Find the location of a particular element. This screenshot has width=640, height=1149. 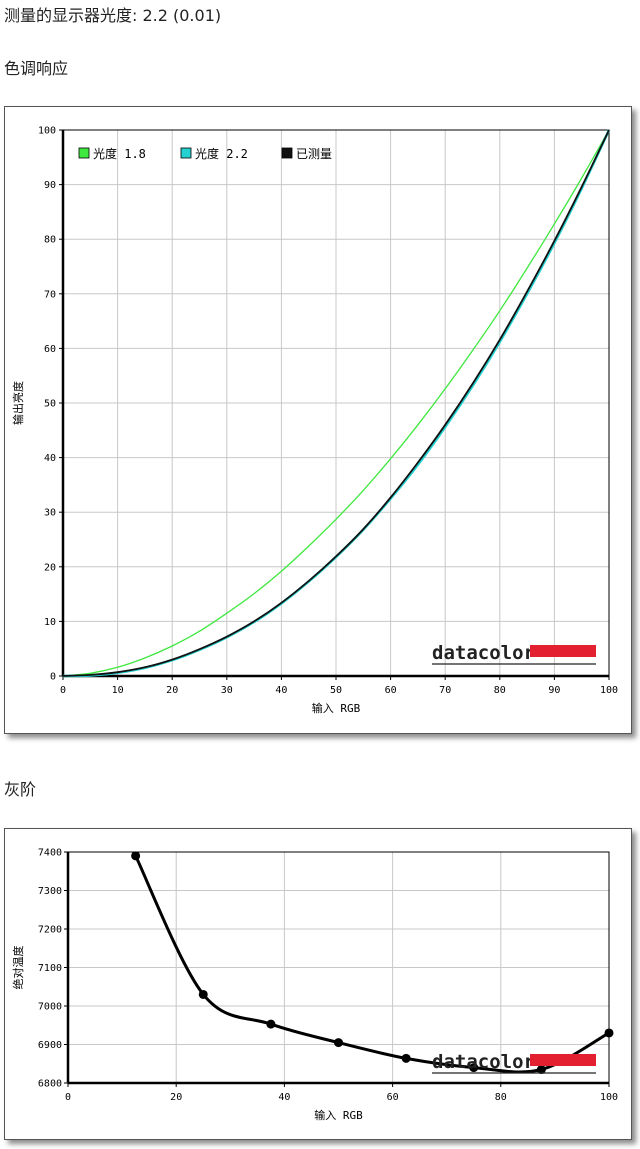

legend-label: 已测量 is located at coordinates (314, 154).